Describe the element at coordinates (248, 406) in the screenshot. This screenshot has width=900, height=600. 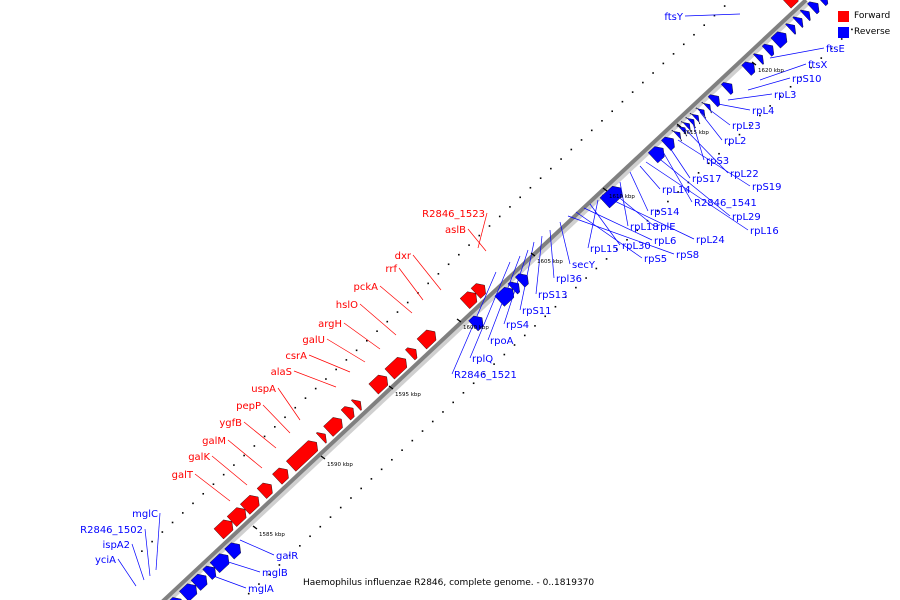
I see `forward-gene-label: pepP` at that location.